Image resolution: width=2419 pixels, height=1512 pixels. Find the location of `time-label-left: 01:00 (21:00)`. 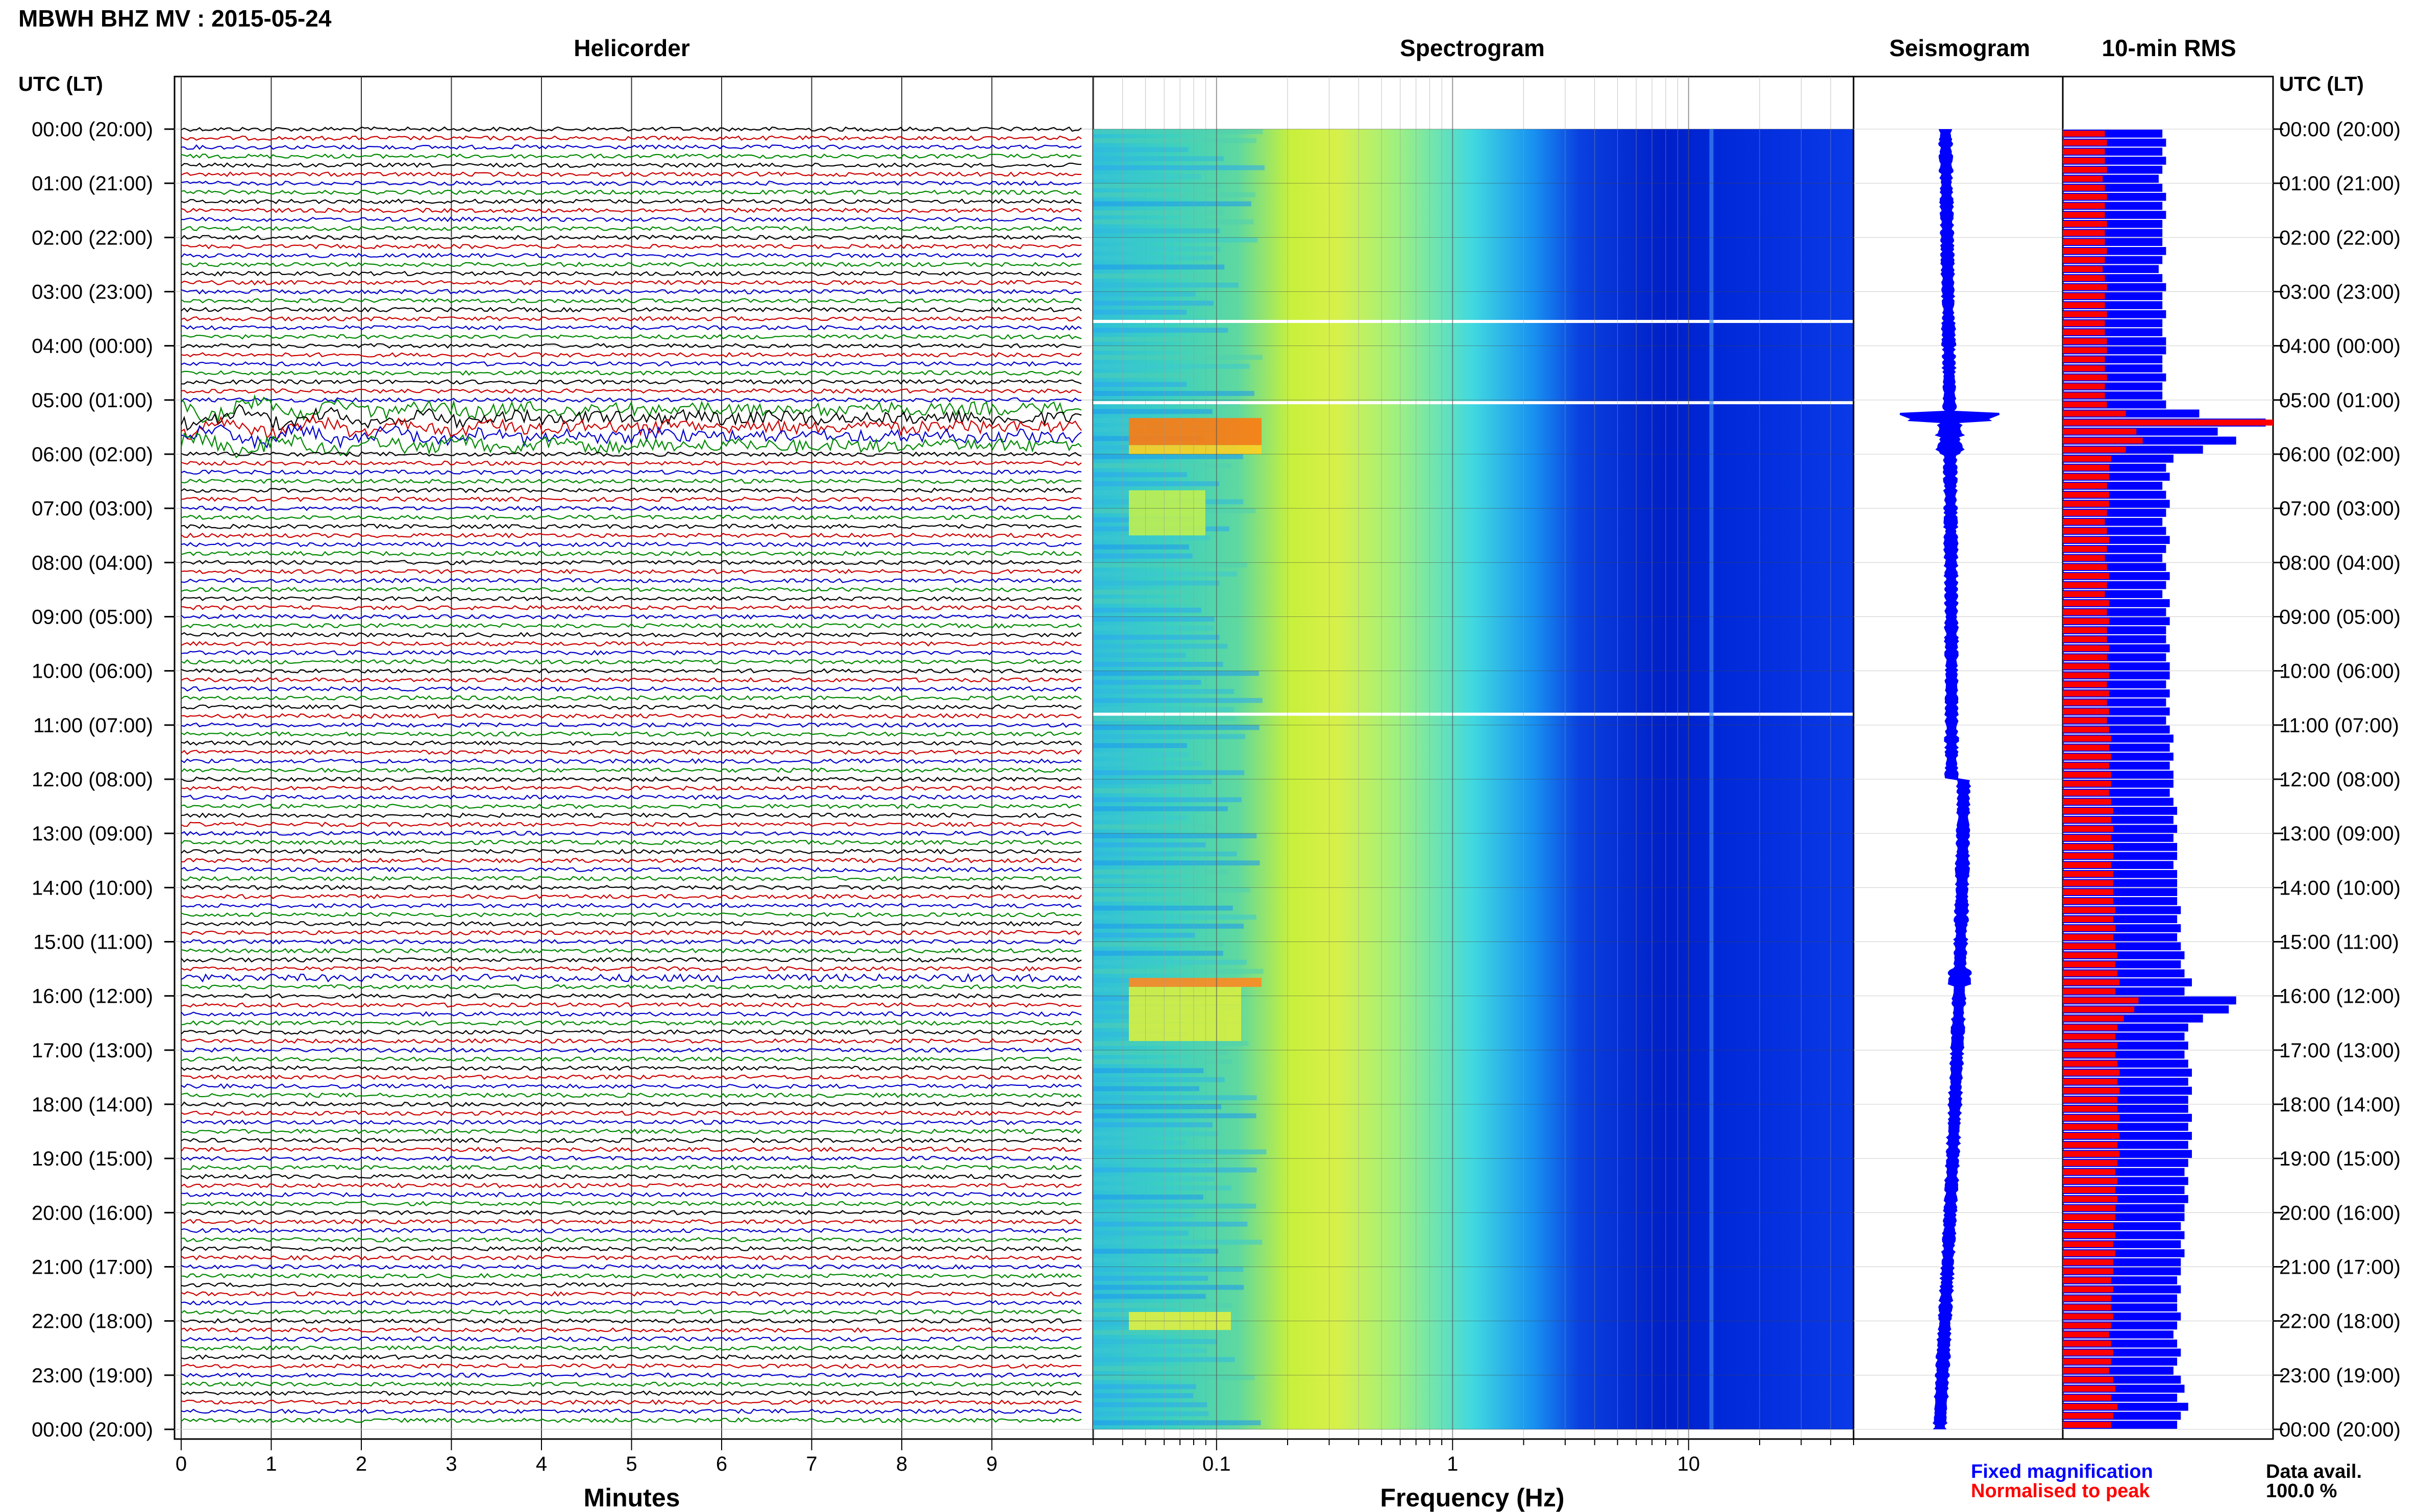

time-label-left: 01:00 (21:00) is located at coordinates (92, 183).